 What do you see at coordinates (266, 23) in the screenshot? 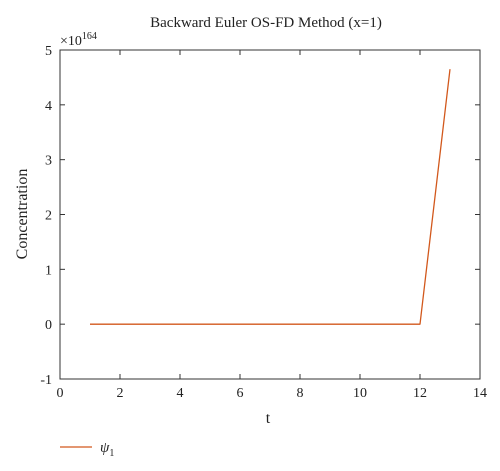
I see `chart-title: Backward Euler OS-FD Method (x=1)` at bounding box center [266, 23].